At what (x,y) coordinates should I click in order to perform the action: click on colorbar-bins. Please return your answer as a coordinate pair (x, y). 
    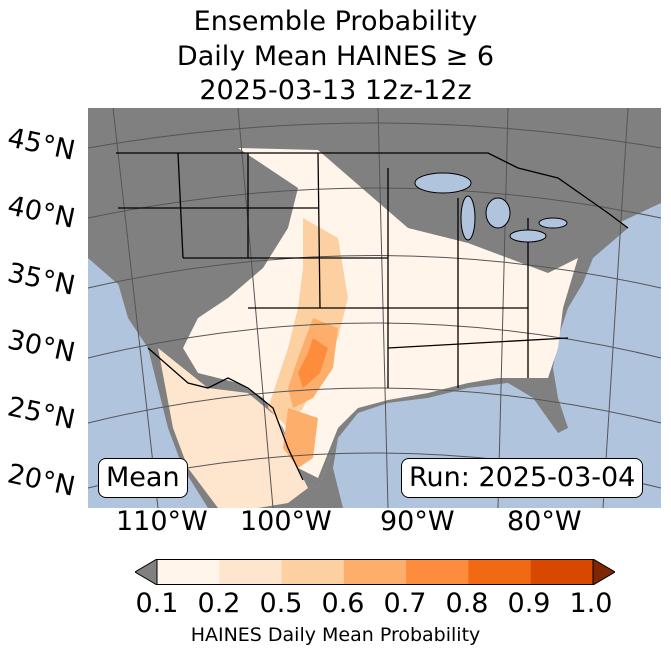
    Looking at the image, I should click on (375, 572).